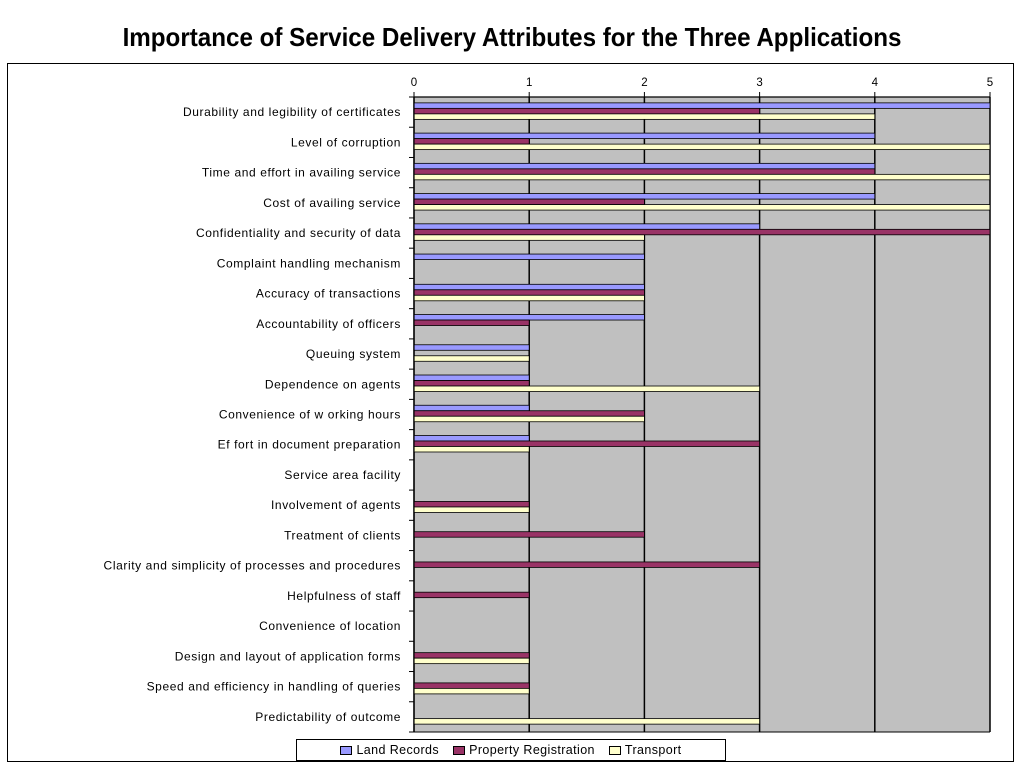 This screenshot has width=1024, height=768. Describe the element at coordinates (459, 750) in the screenshot. I see `legend-swatch-property-registration` at that location.